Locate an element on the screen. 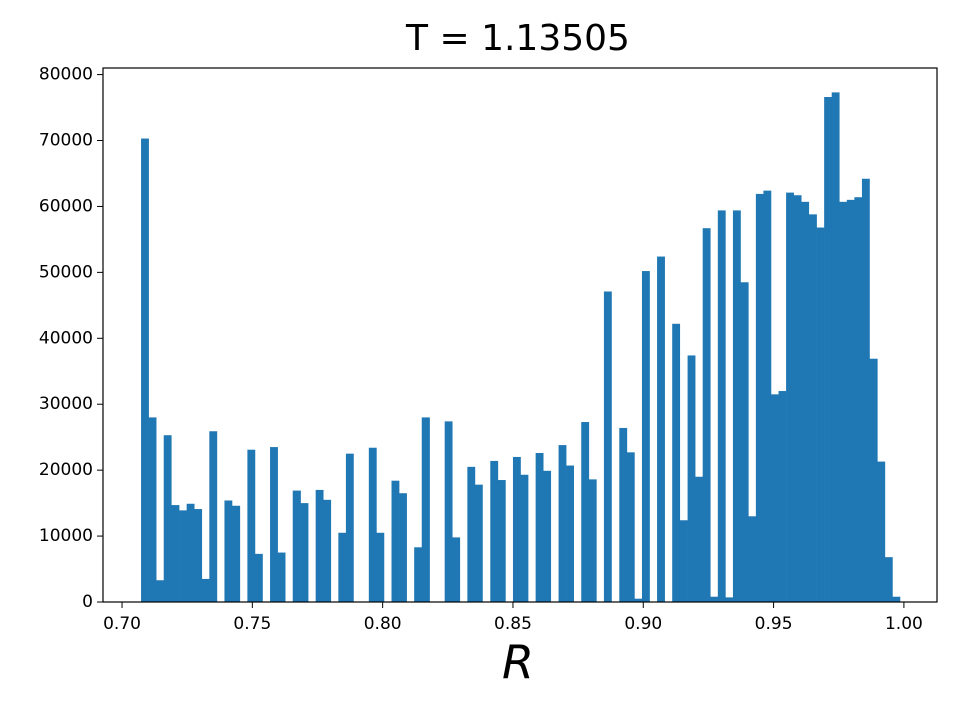  x-tick-label: 0.75 is located at coordinates (252, 624).